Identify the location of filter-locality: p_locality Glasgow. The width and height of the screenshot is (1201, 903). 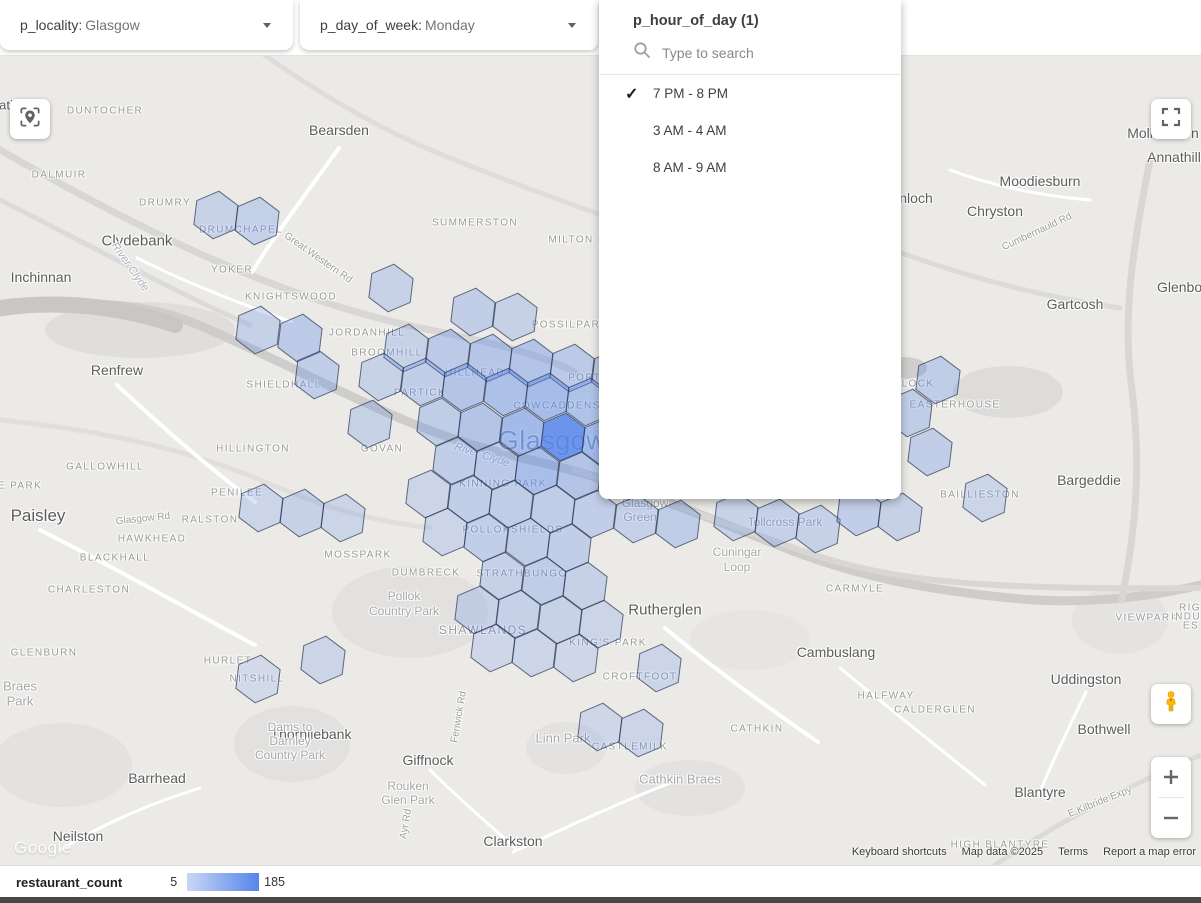
(146, 25).